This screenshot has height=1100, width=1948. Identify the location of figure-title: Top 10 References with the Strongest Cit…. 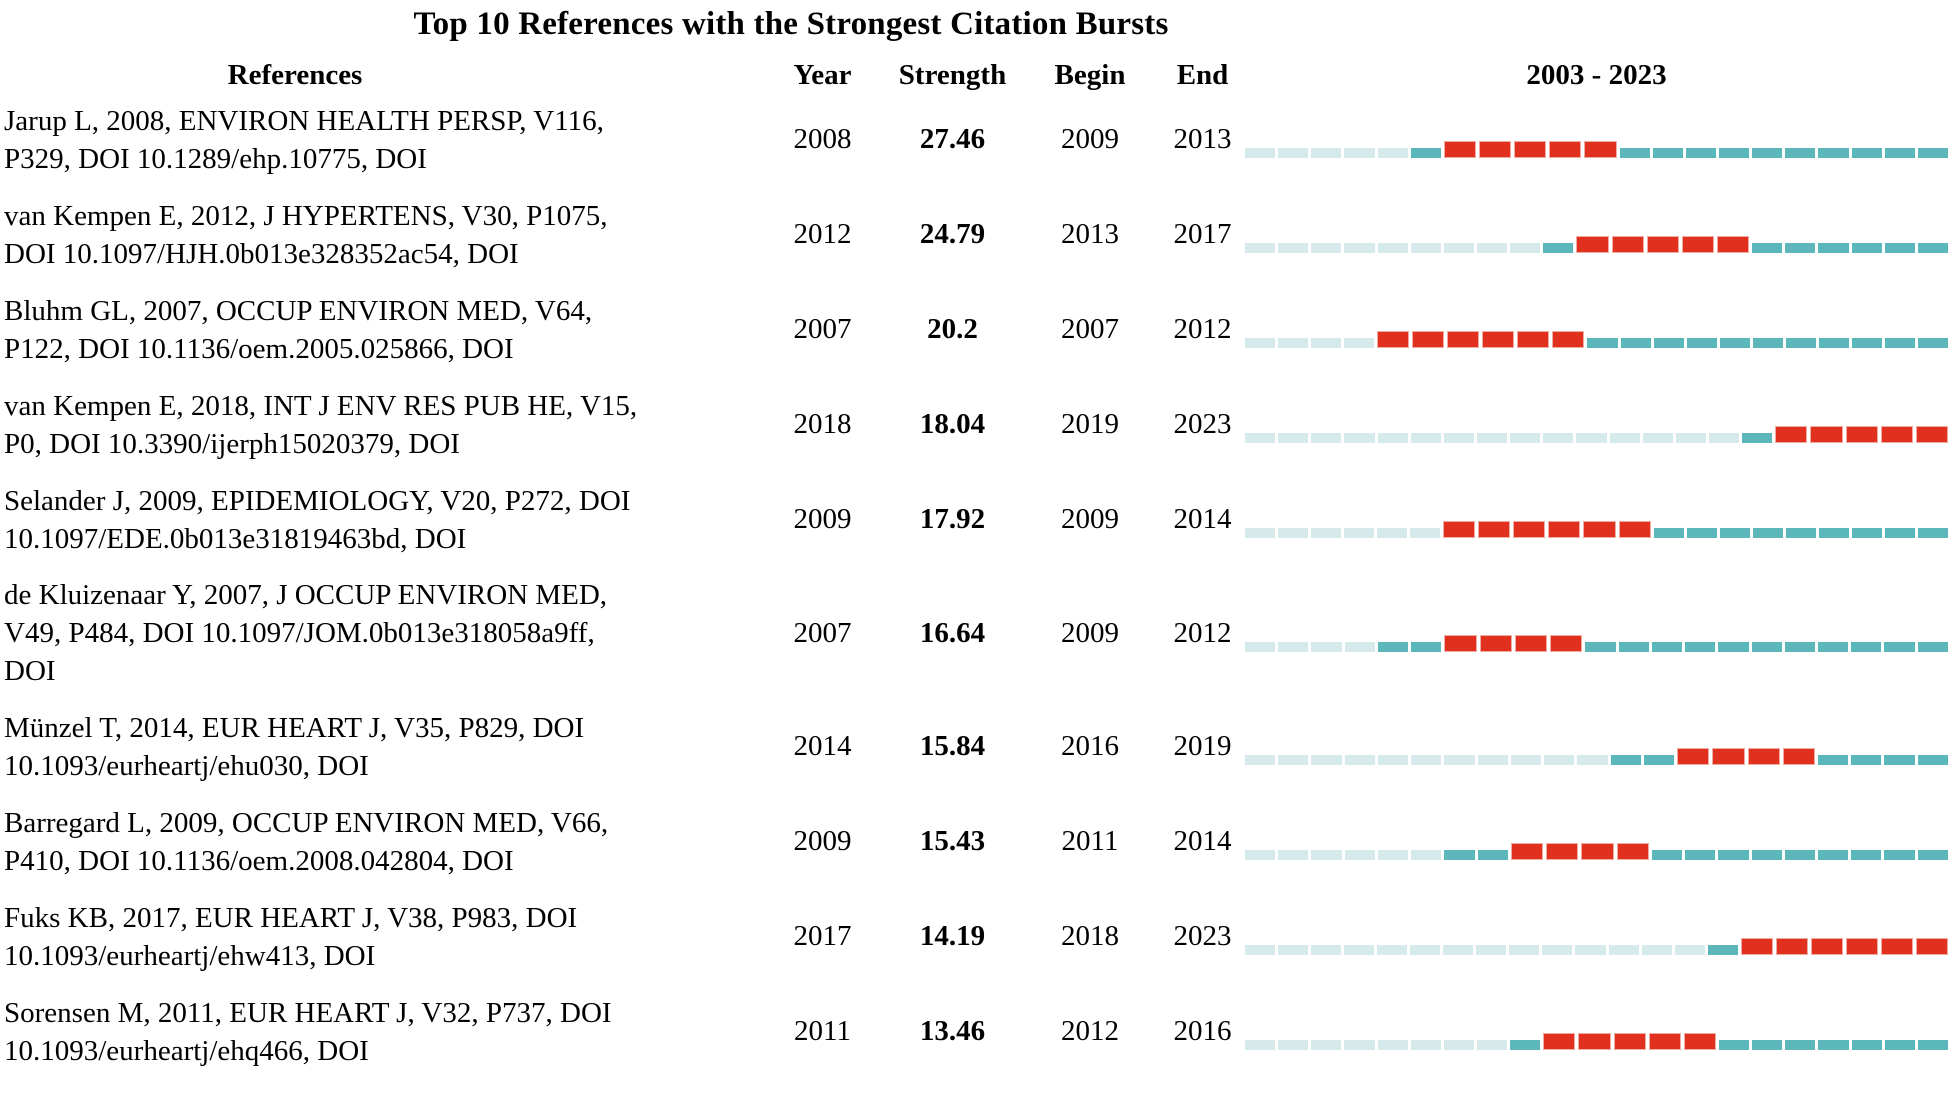
(791, 24).